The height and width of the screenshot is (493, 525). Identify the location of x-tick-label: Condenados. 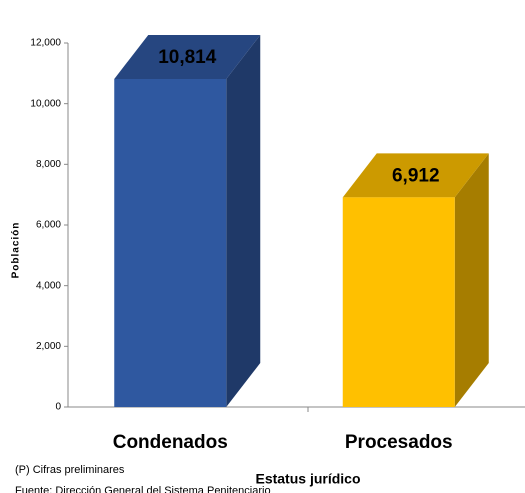
(170, 442).